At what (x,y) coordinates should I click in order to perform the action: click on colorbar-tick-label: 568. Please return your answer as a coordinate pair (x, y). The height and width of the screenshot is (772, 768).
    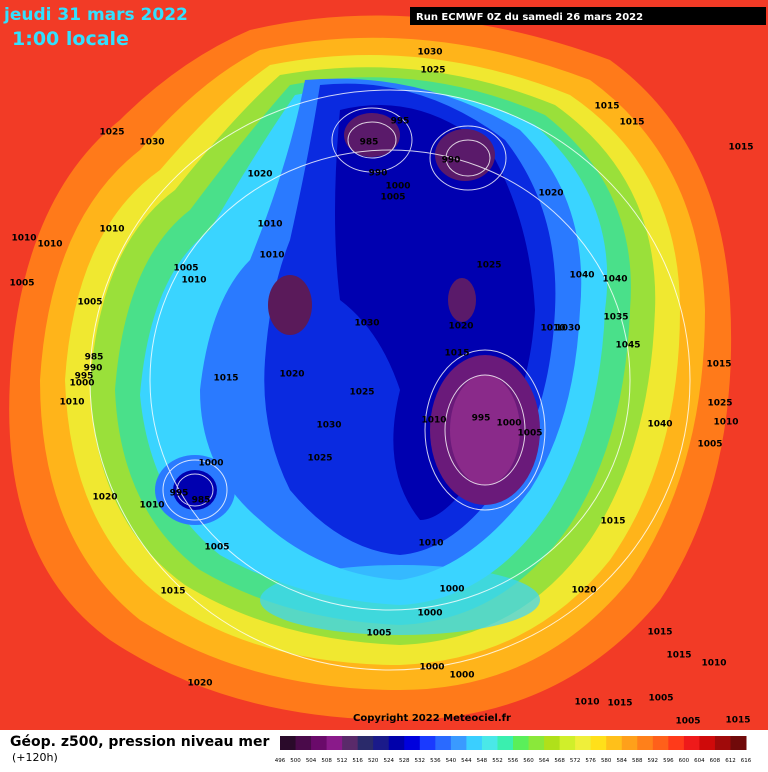
    Looking at the image, I should click on (559, 761).